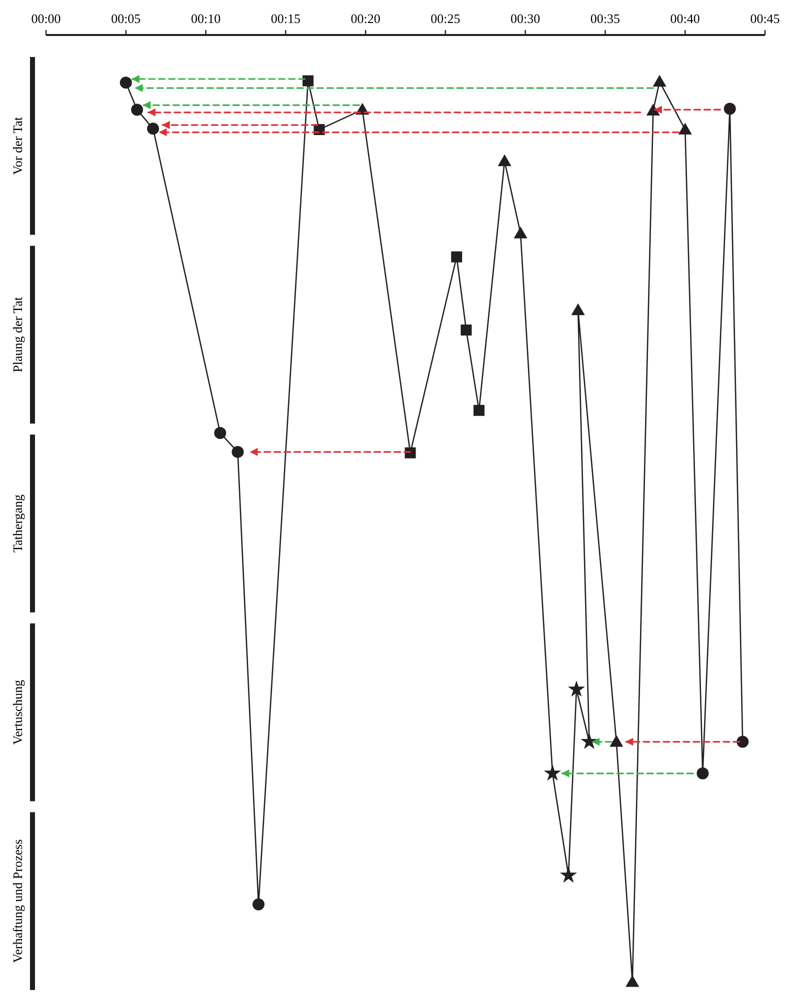  What do you see at coordinates (285, 18) in the screenshot?
I see `x-tick-label: 00:15` at bounding box center [285, 18].